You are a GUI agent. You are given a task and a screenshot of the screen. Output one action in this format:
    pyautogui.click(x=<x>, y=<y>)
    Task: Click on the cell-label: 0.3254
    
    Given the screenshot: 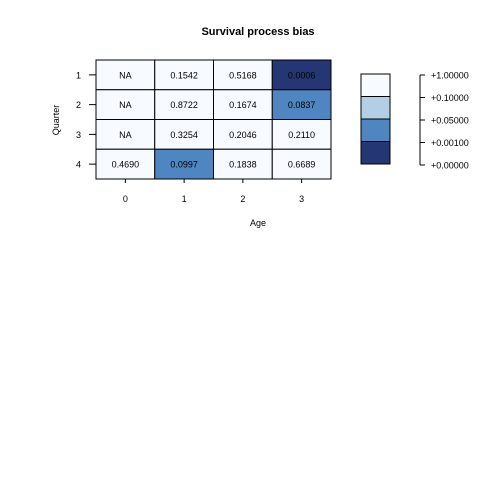 What is the action you would take?
    pyautogui.click(x=184, y=135)
    